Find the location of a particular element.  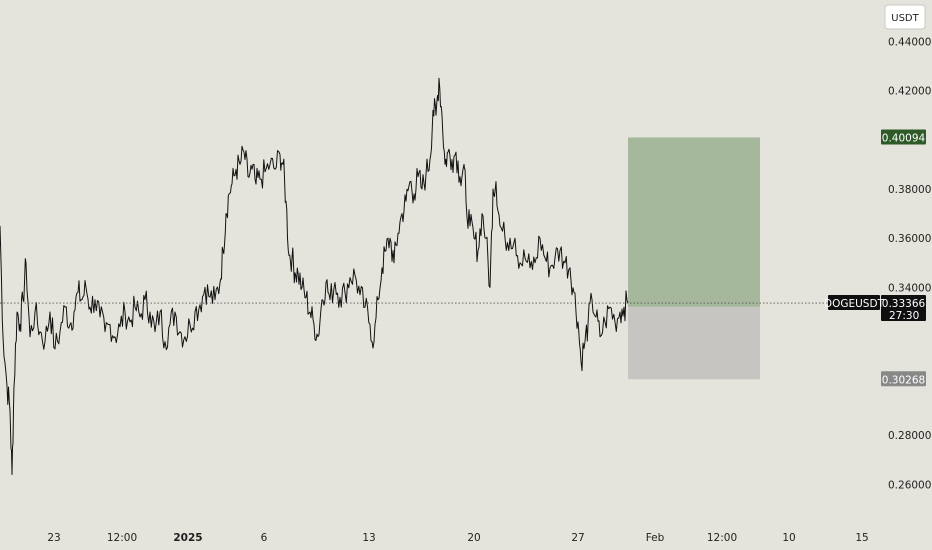

symbol-tag: DOGEUSDT is located at coordinates (854, 303).